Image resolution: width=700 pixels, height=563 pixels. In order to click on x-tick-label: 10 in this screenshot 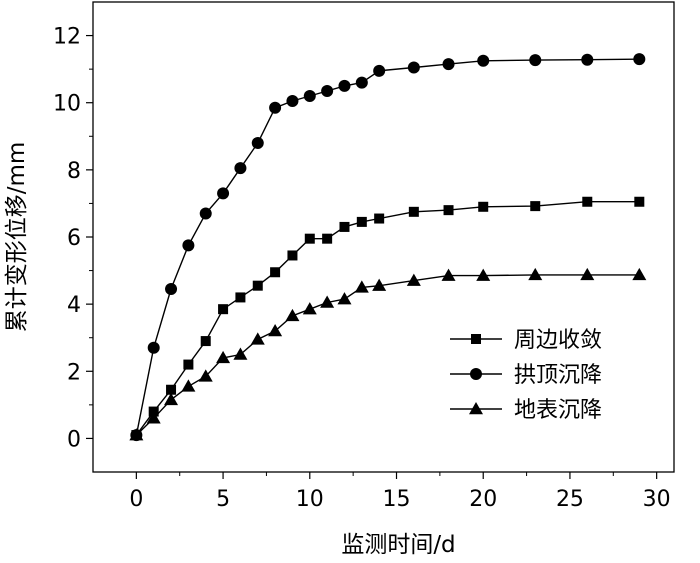, I will do `click(310, 499)`.